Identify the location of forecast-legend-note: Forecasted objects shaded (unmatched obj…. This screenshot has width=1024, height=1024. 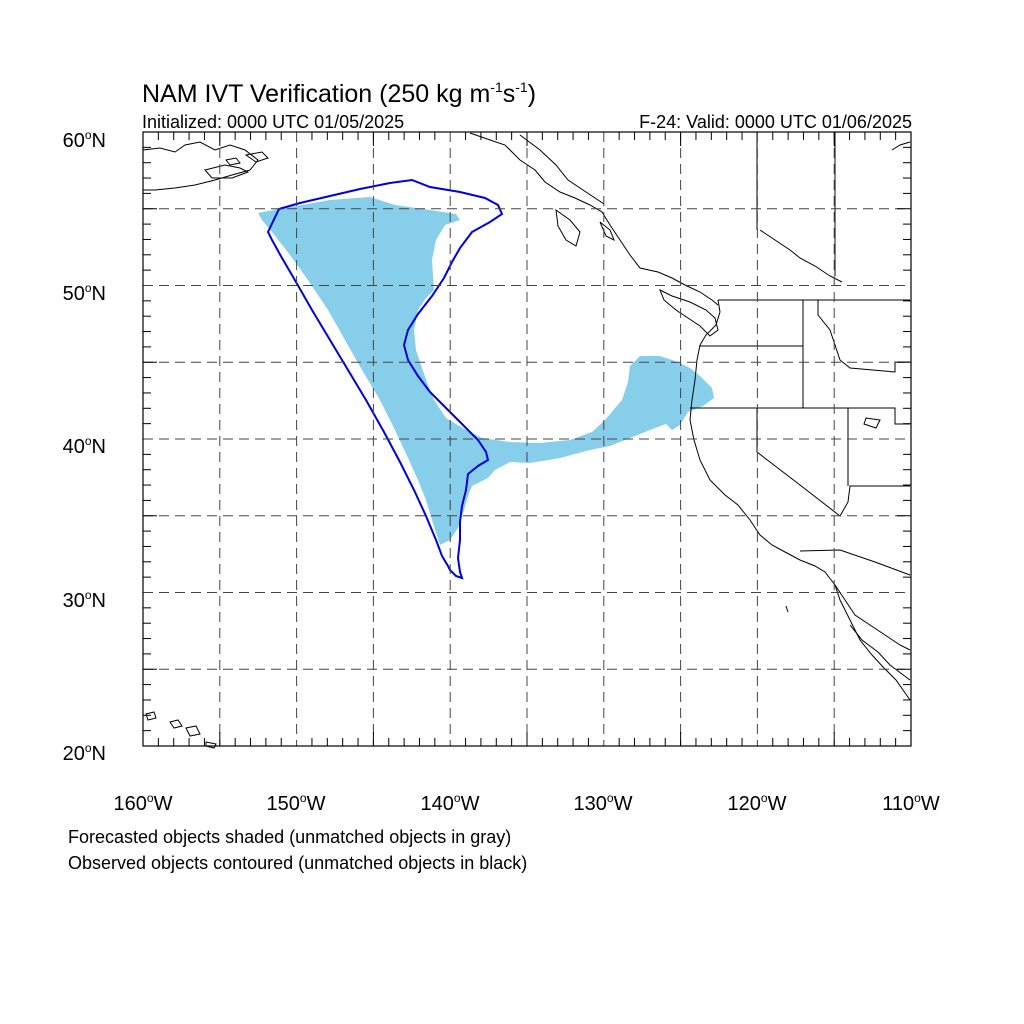
(290, 837).